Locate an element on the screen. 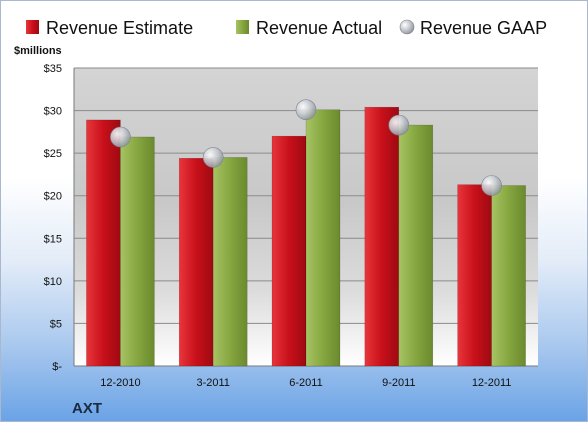 The image size is (588, 422). legend-label: Revenue GAAP is located at coordinates (483, 28).